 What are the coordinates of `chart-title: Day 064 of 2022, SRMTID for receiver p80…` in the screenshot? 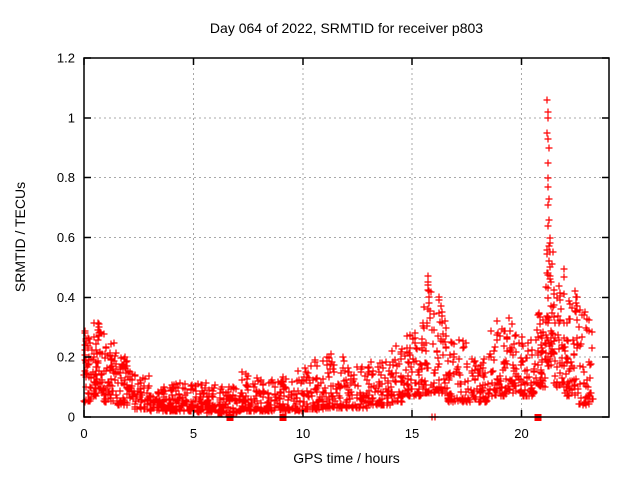 It's located at (346, 28).